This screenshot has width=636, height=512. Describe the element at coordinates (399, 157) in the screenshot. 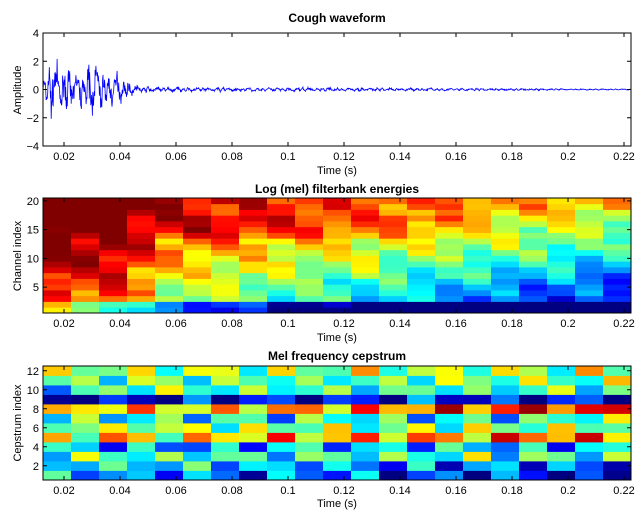

I see `x-tick-label: 0.14` at that location.